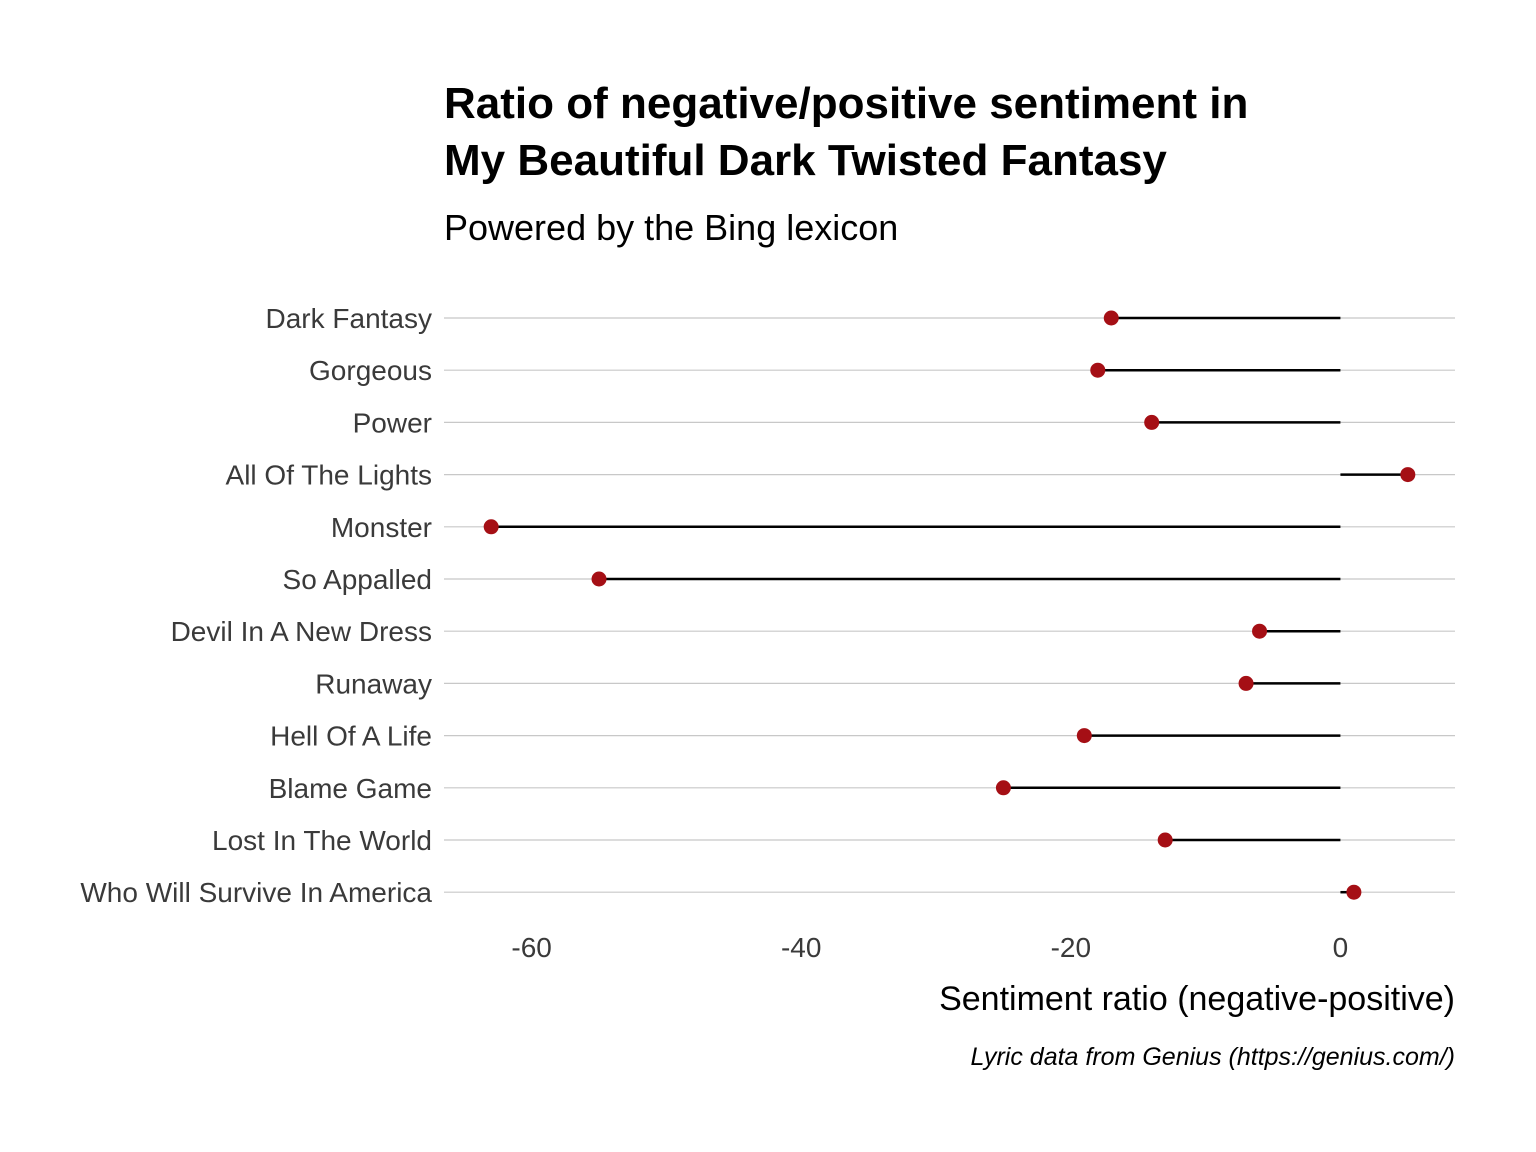 The height and width of the screenshot is (1152, 1536). What do you see at coordinates (370, 370) in the screenshot?
I see `category-label-gorgeous: Gorgeous` at bounding box center [370, 370].